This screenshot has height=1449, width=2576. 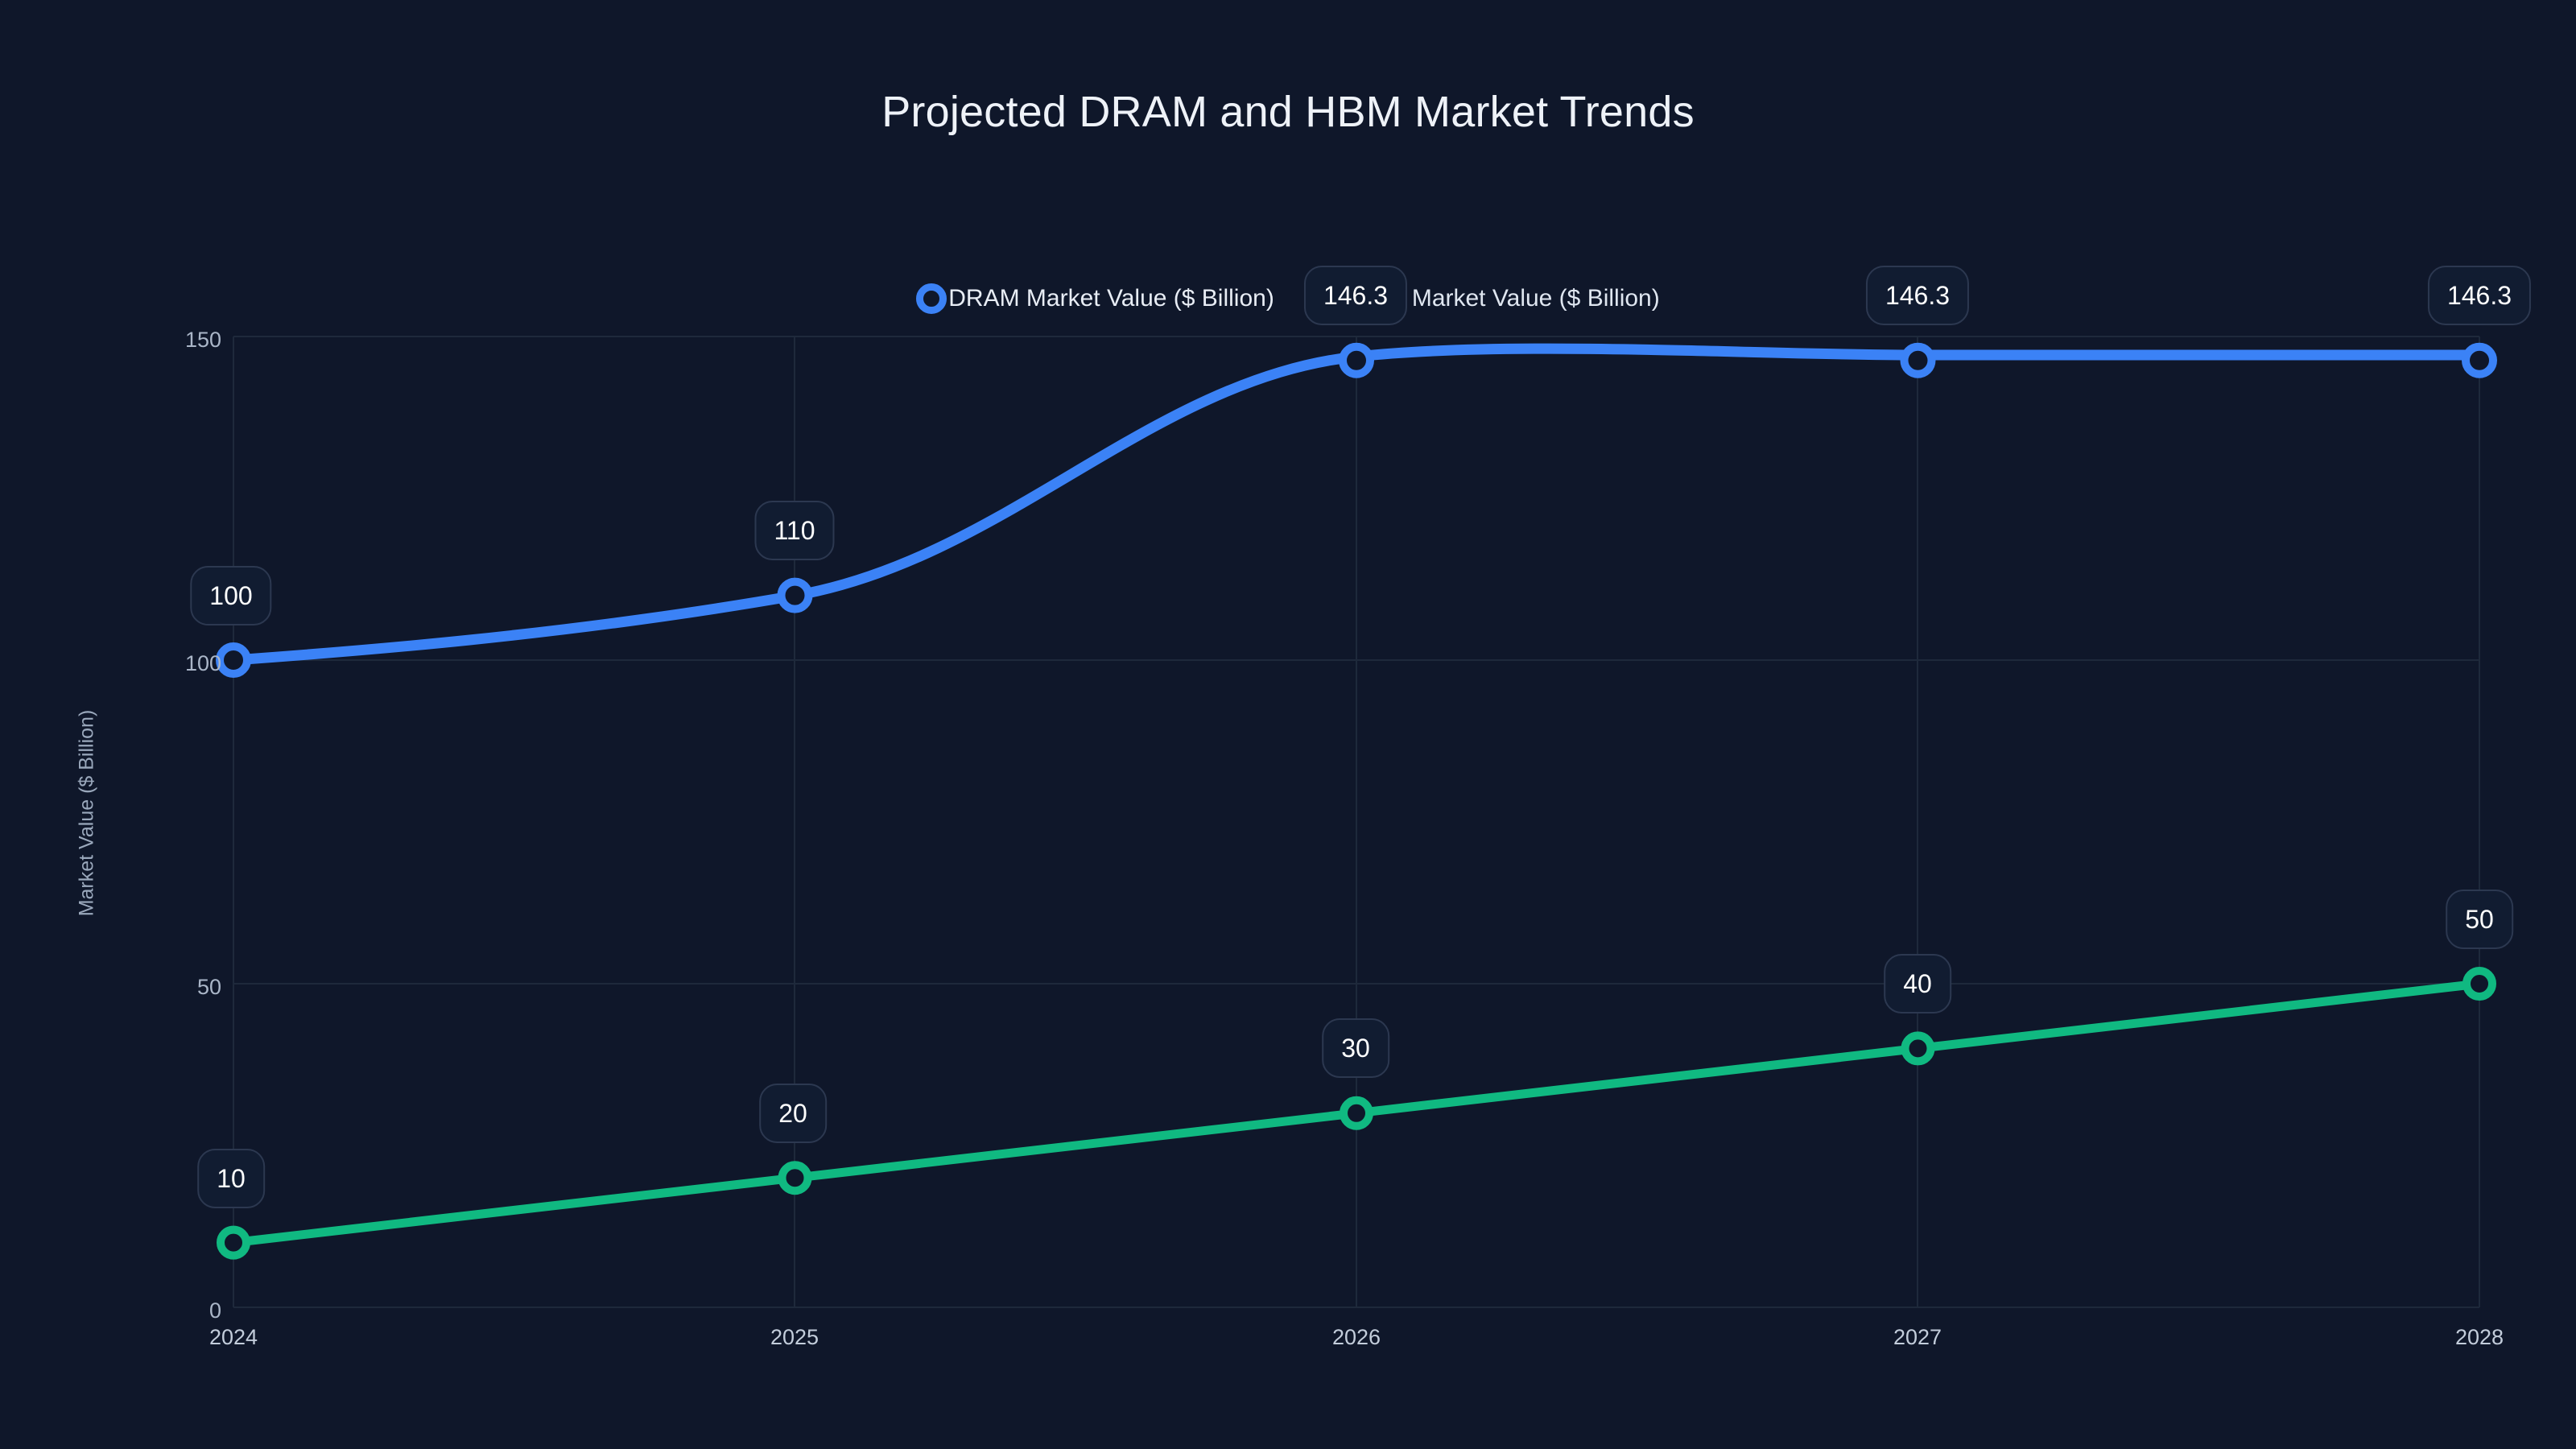 I want to click on data-label-dram-2027: 146.3, so click(x=1917, y=295).